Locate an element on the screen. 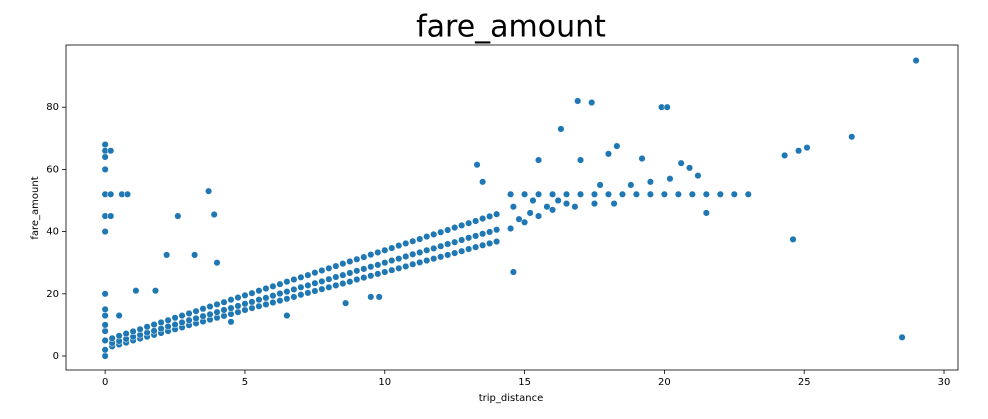 This screenshot has height=419, width=988. y-tick-label: 0 is located at coordinates (56, 356).